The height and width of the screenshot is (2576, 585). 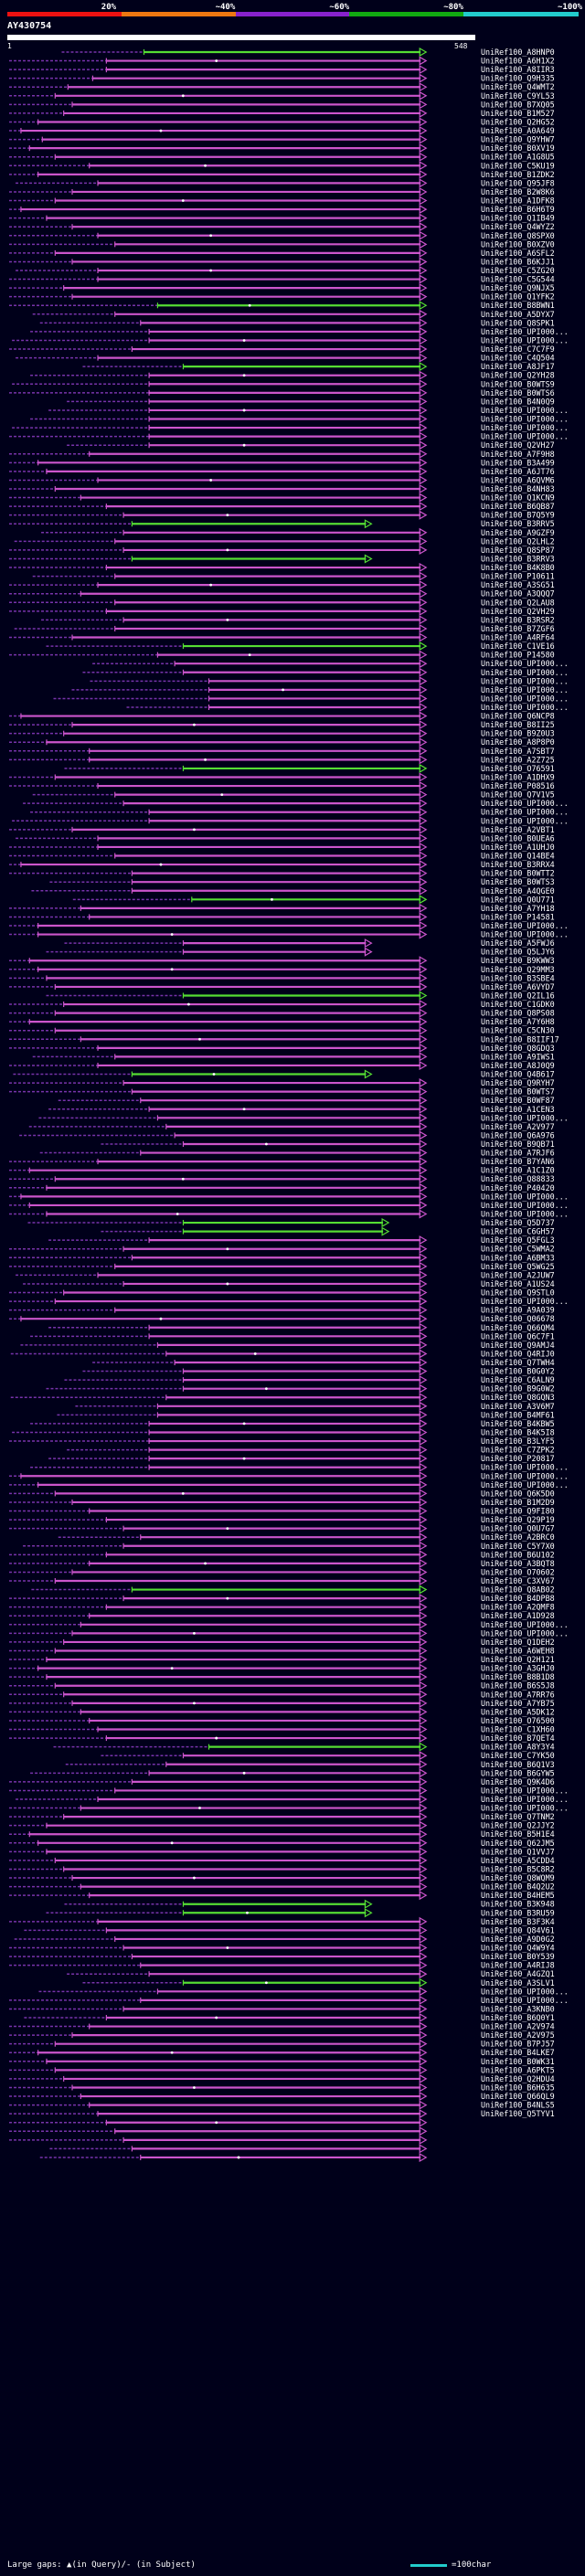 I want to click on hit-label-171: UniRef100_C5Y7X0, so click(x=518, y=1546).